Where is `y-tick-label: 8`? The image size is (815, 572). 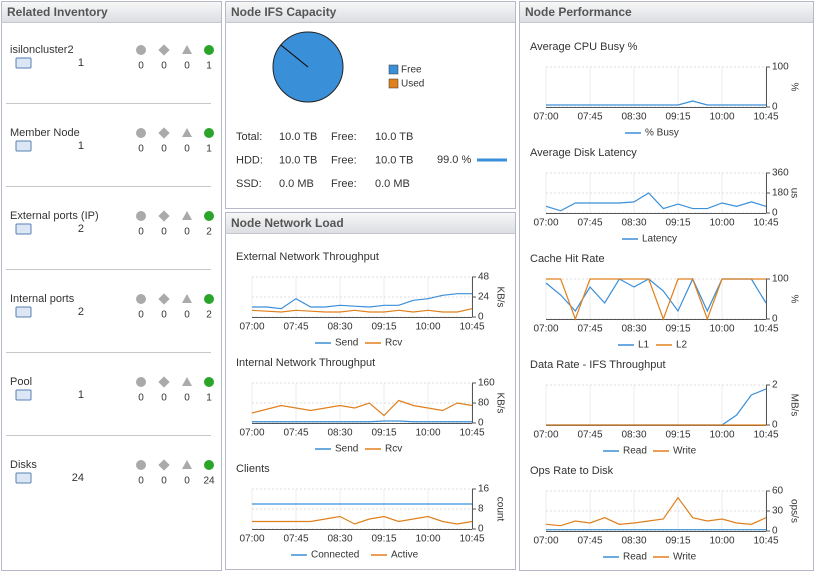
y-tick-label: 8 is located at coordinates (481, 509).